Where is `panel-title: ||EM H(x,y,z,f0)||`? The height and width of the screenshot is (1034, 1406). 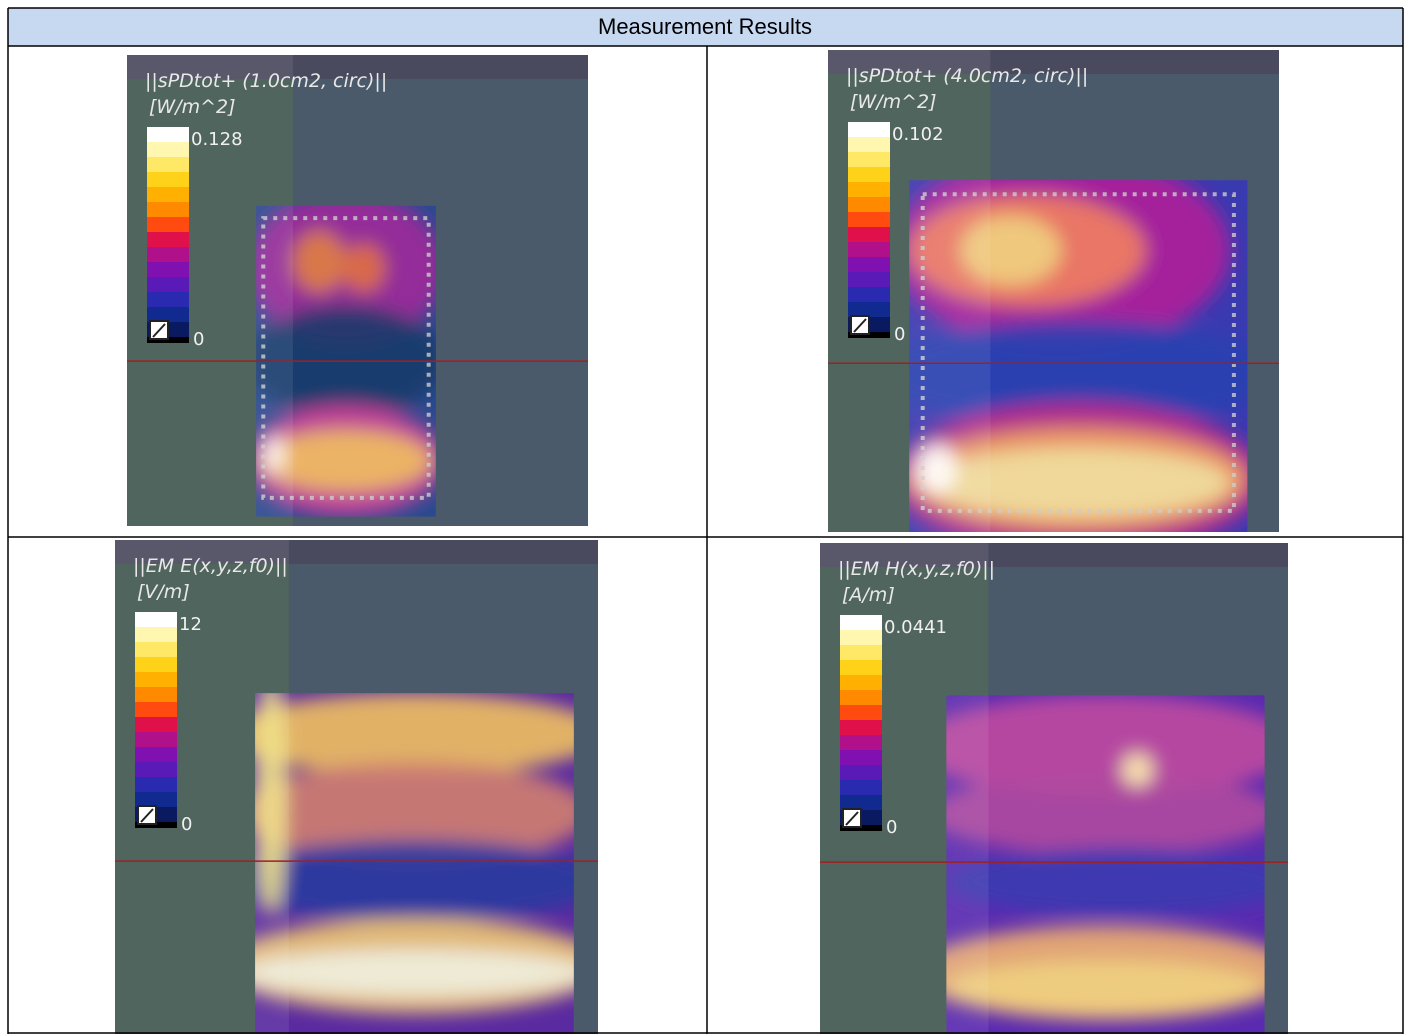 panel-title: ||EM H(x,y,z,f0)|| is located at coordinates (916, 569).